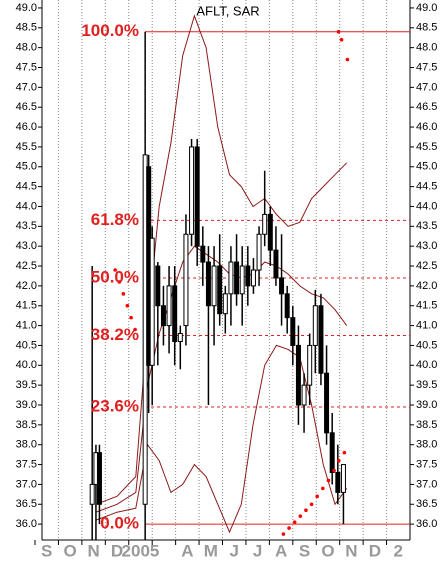  Describe the element at coordinates (426, 87) in the screenshot. I see `y-tick-label-right: 47.0` at that location.